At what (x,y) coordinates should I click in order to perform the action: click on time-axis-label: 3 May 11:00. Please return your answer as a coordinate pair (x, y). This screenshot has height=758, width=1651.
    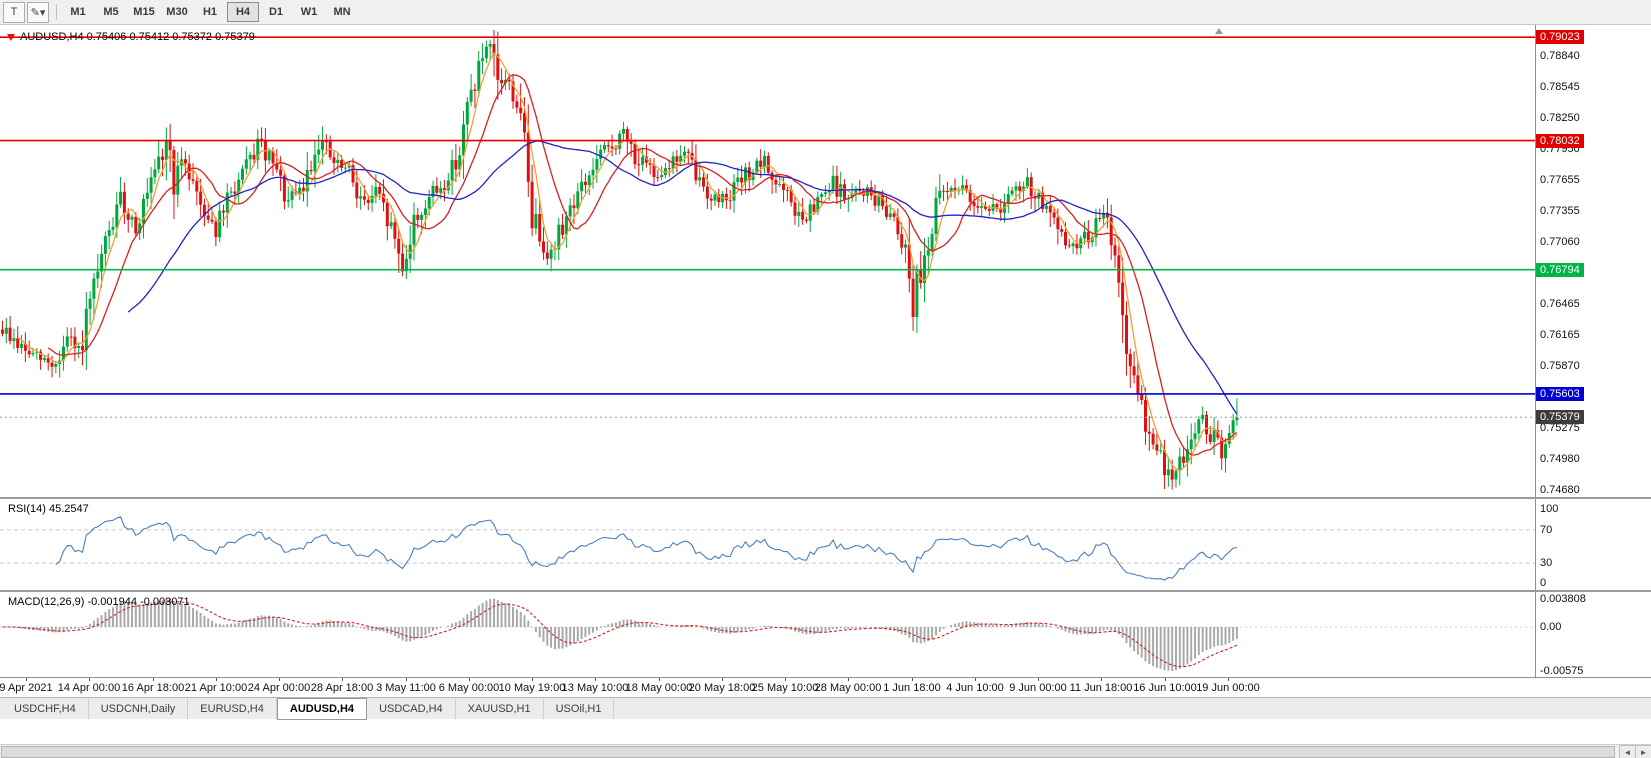
    Looking at the image, I should click on (406, 688).